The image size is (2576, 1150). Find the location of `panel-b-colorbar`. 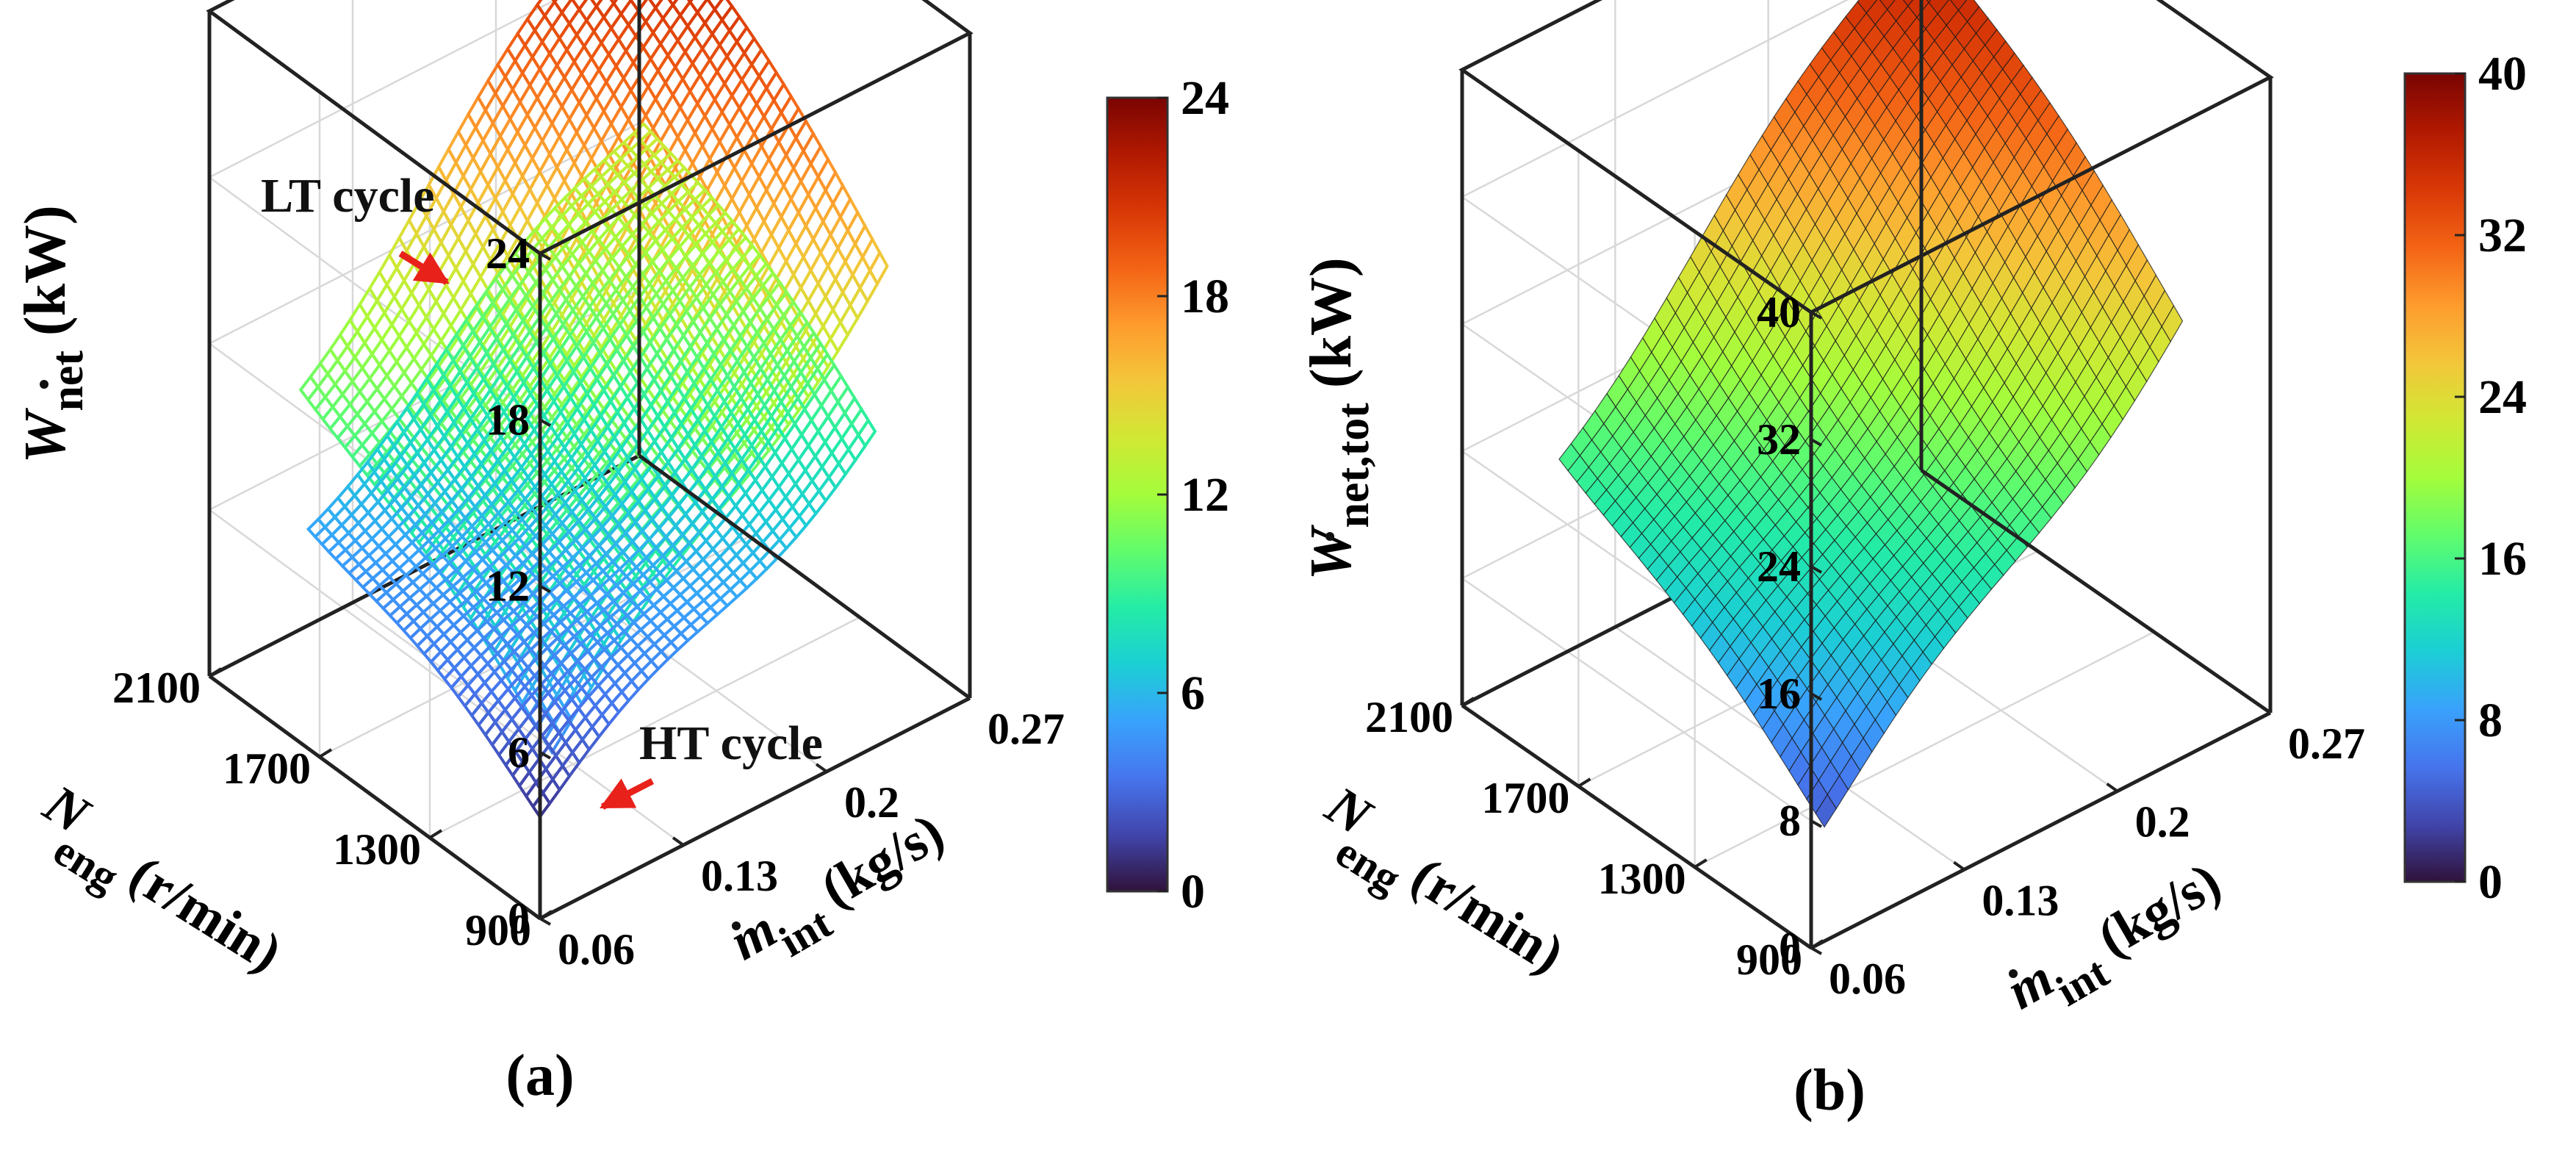

panel-b-colorbar is located at coordinates (2435, 477).